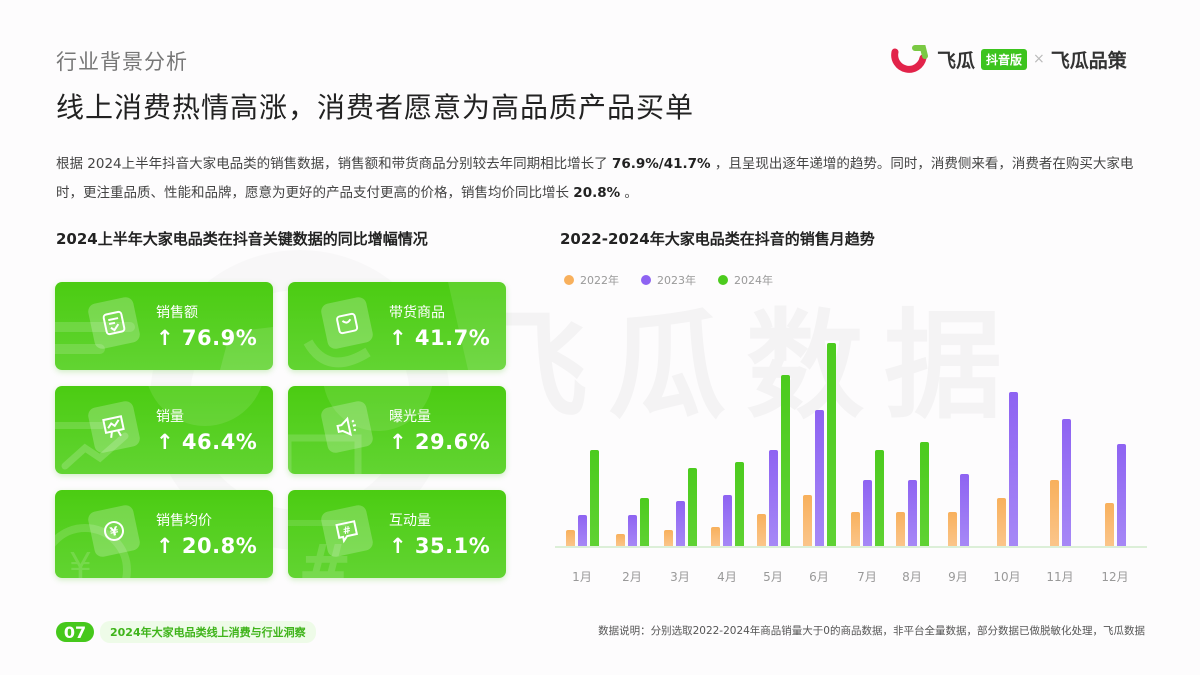 The image size is (1200, 675). Describe the element at coordinates (375, 107) in the screenshot. I see `page-title: 线上消费热情高涨，消费者愿意为高品质产品买单` at that location.